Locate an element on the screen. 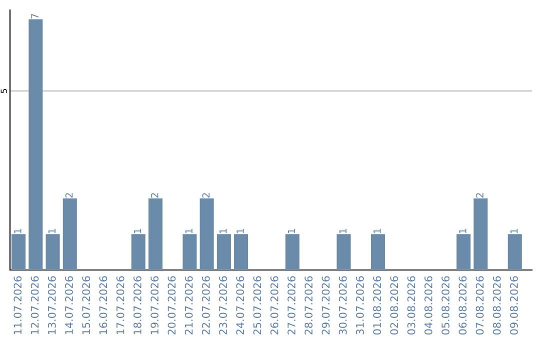 Image resolution: width=540 pixels, height=340 pixels. x-tick-label: 16.07.2026 is located at coordinates (103, 305).